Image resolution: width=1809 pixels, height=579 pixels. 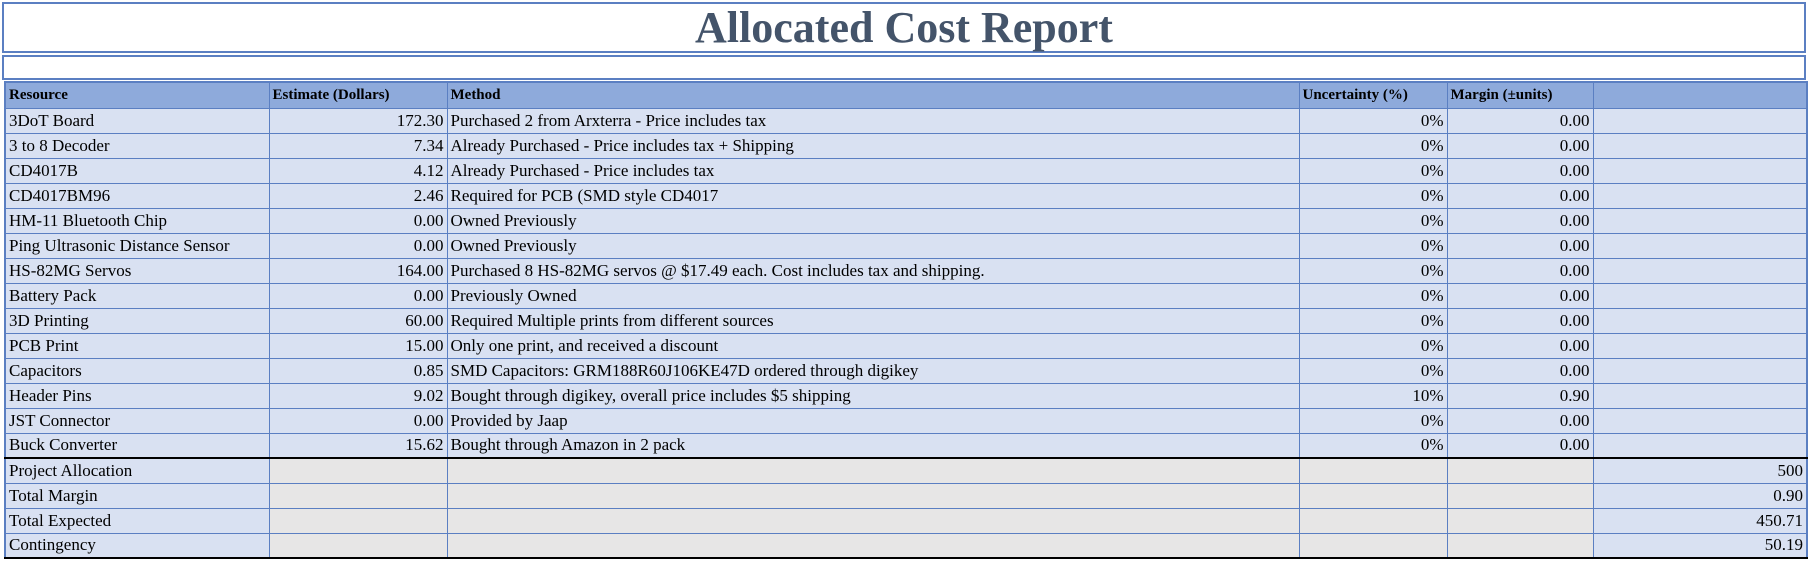 What do you see at coordinates (1700, 545) in the screenshot?
I see `summary-value: 50.19` at bounding box center [1700, 545].